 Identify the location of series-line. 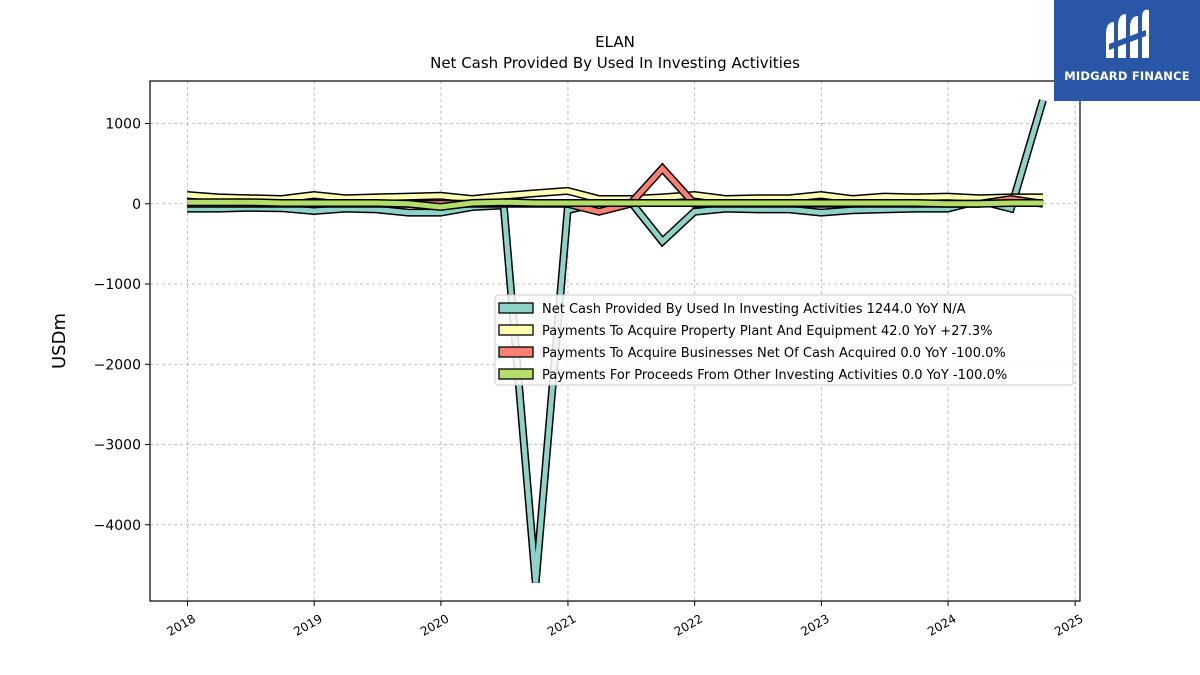
(615, 204).